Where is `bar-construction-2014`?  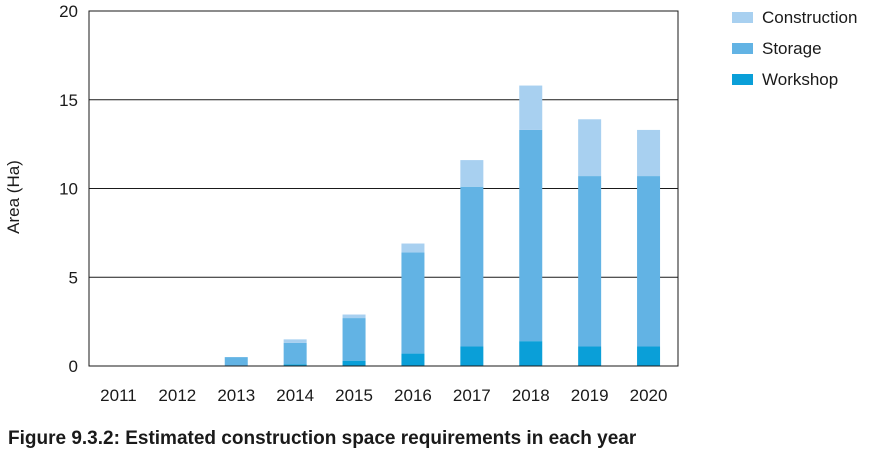
bar-construction-2014 is located at coordinates (295, 341).